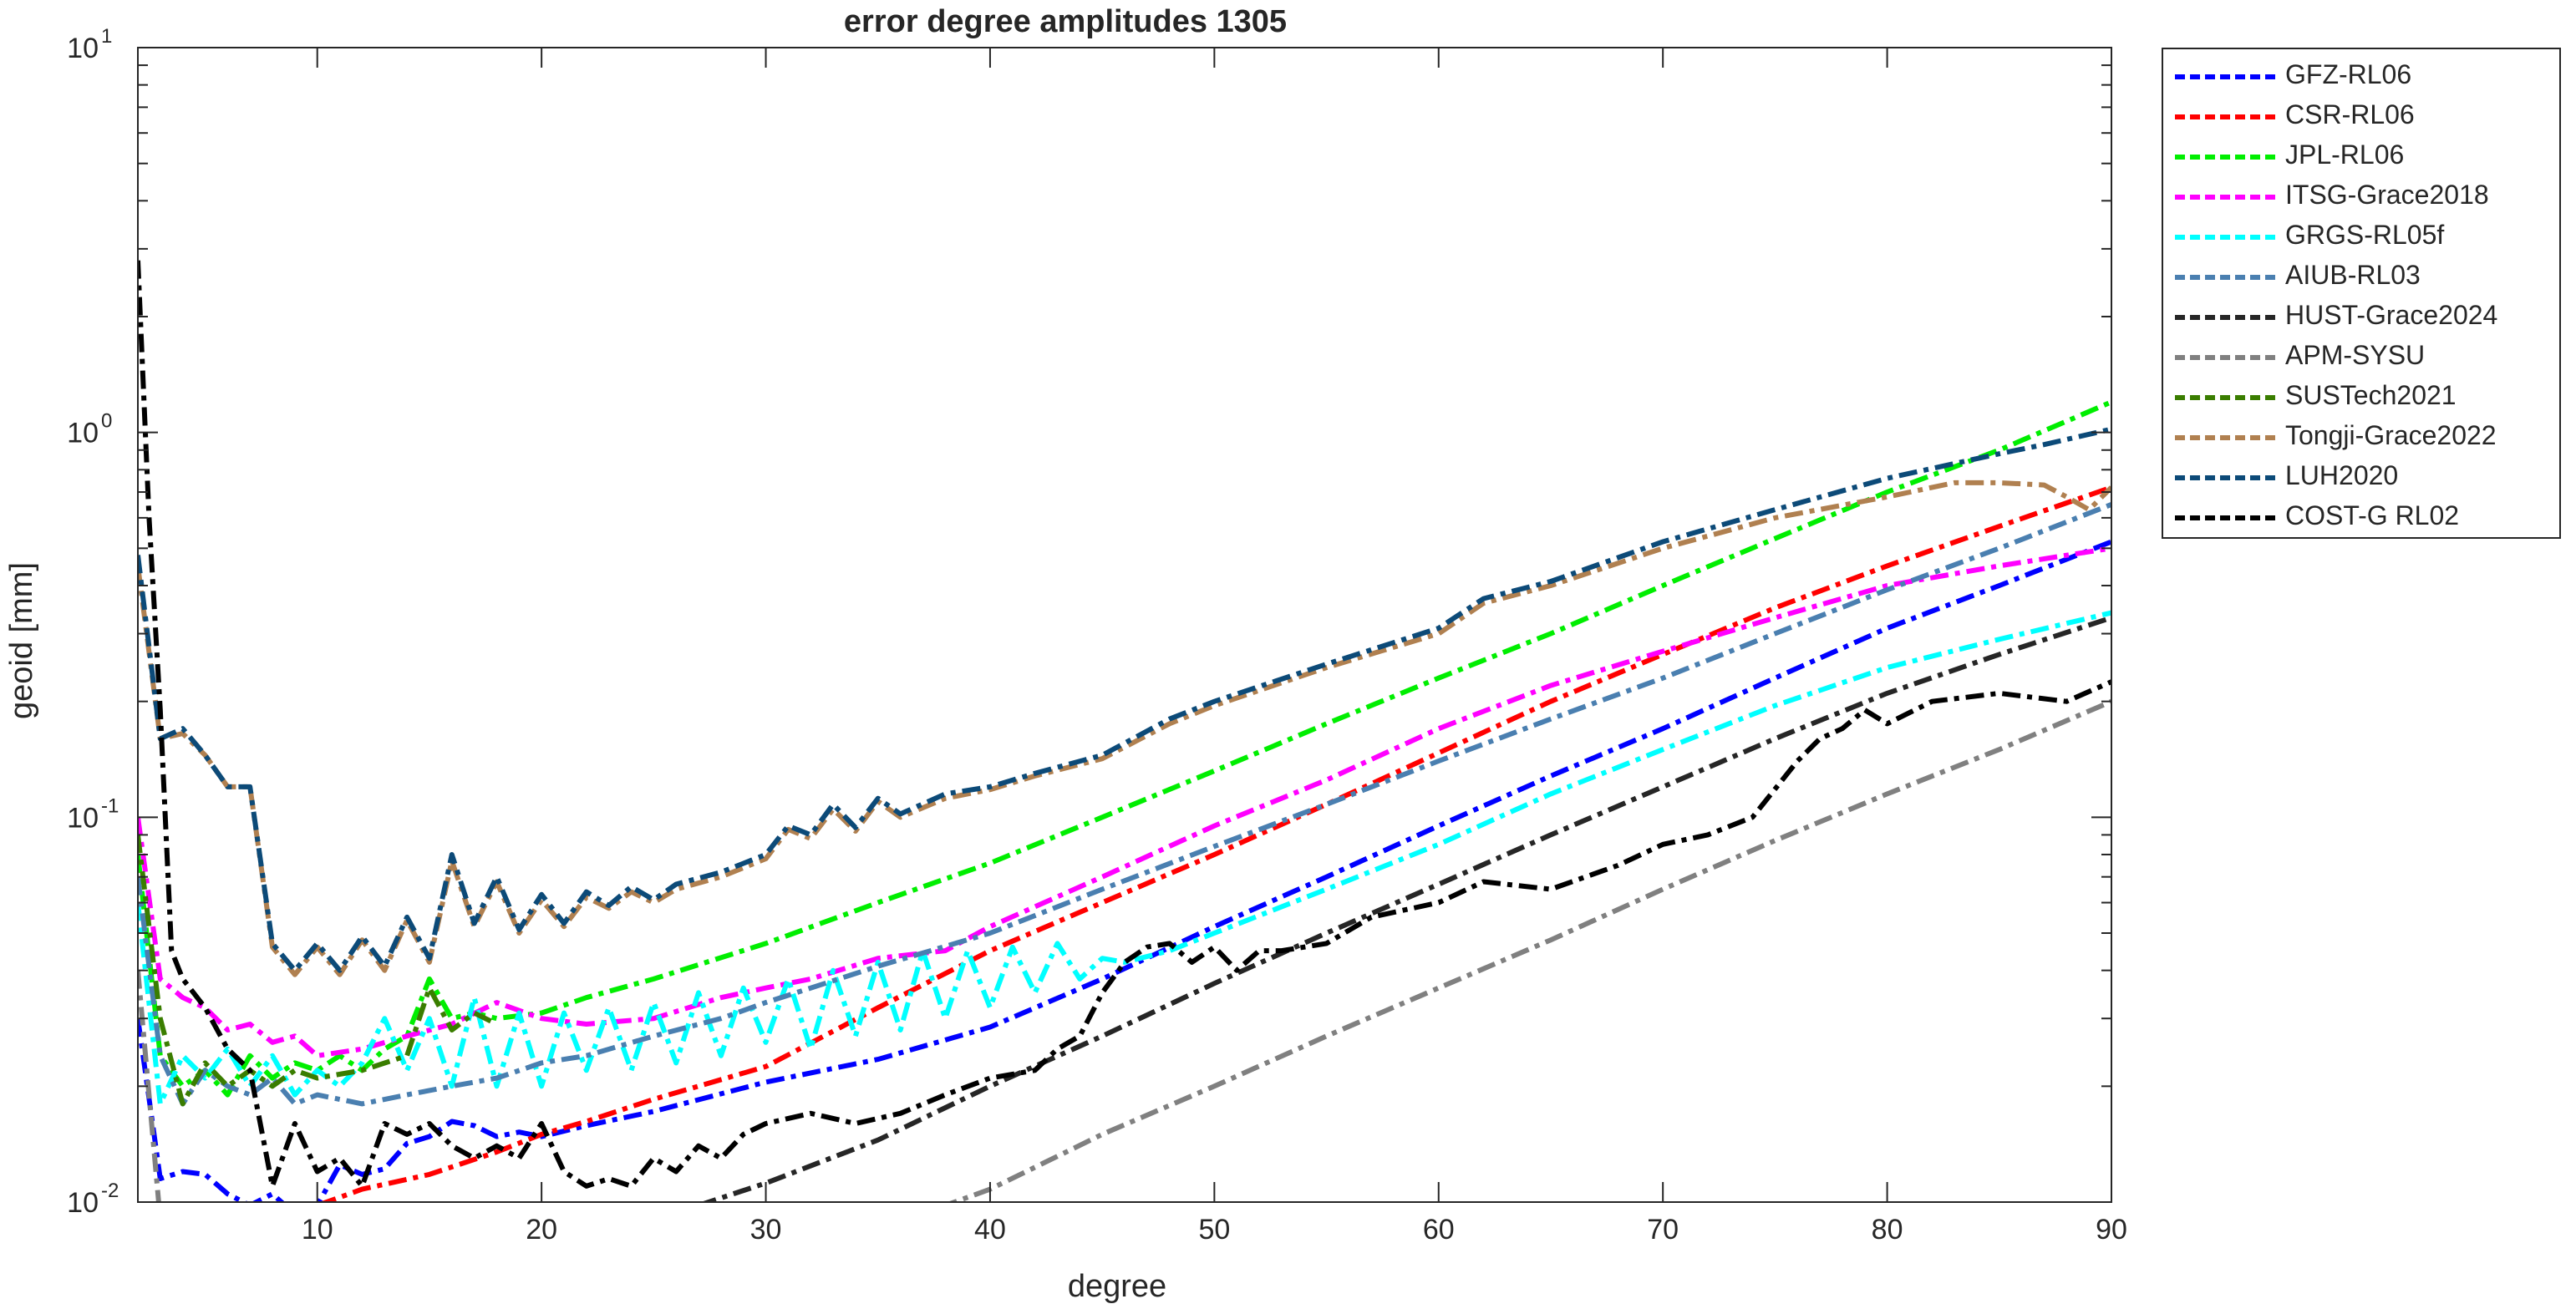 The height and width of the screenshot is (1309, 2576). Describe the element at coordinates (106, 421) in the screenshot. I see `y-tick-label-exponent: 0` at that location.